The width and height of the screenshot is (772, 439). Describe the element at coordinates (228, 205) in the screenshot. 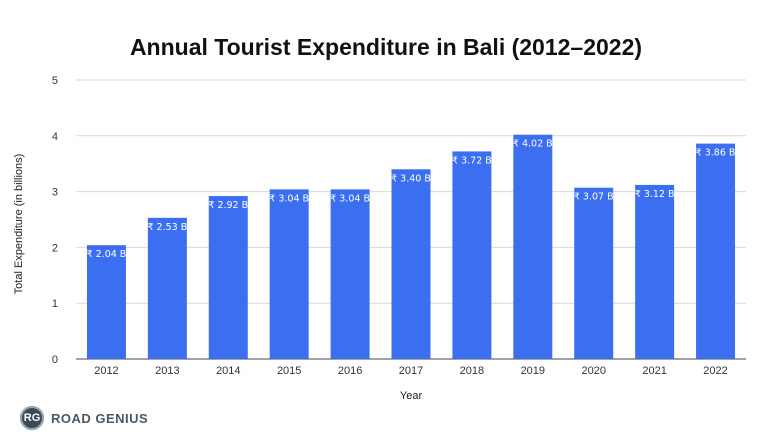

I see `bar-data-label: ₹ 2.92 B` at that location.